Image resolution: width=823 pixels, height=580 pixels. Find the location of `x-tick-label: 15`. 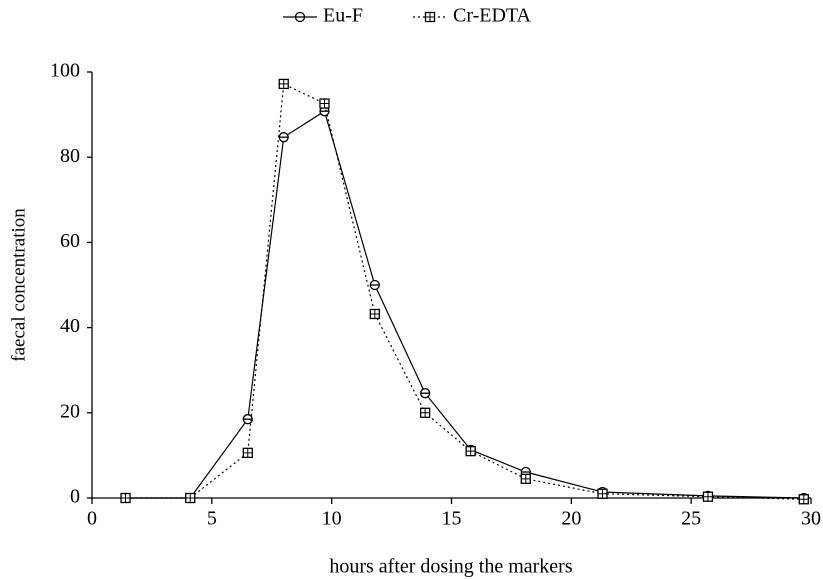

x-tick-label: 15 is located at coordinates (452, 519).